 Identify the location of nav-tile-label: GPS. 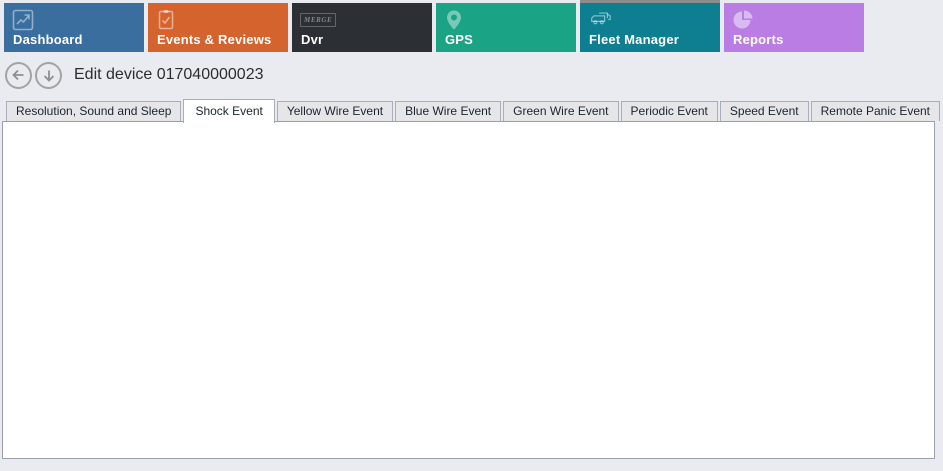
(459, 39).